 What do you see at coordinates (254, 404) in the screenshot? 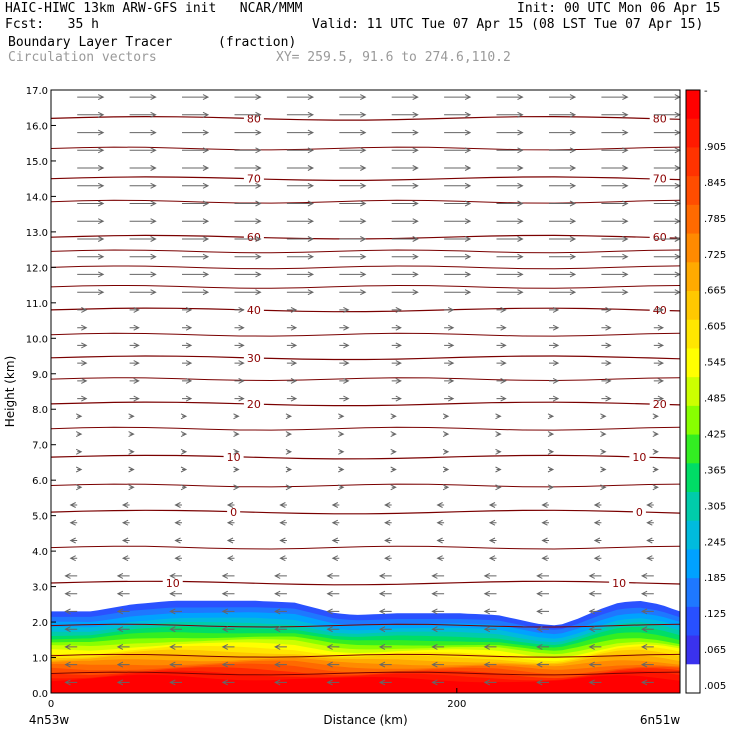
I see `isotherm-label: 20` at bounding box center [254, 404].